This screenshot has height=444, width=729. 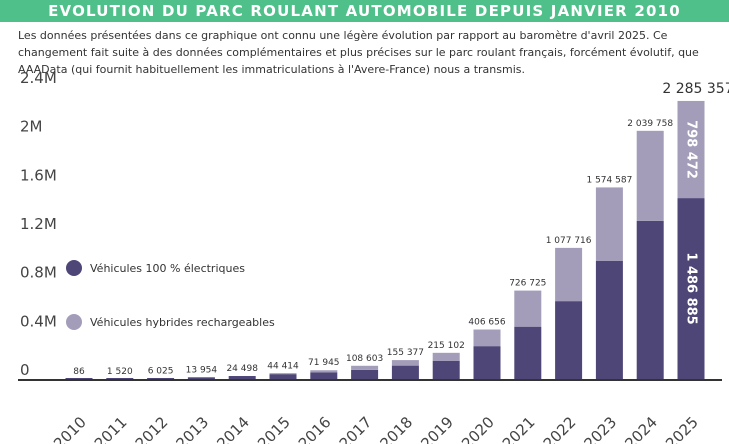 What do you see at coordinates (405, 353) in the screenshot?
I see `bar-total-label: 155 377` at bounding box center [405, 353].